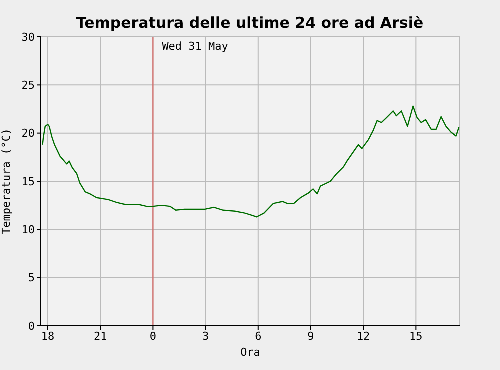 This screenshot has width=500, height=370. I want to click on x-tick-label: 0, so click(153, 336).